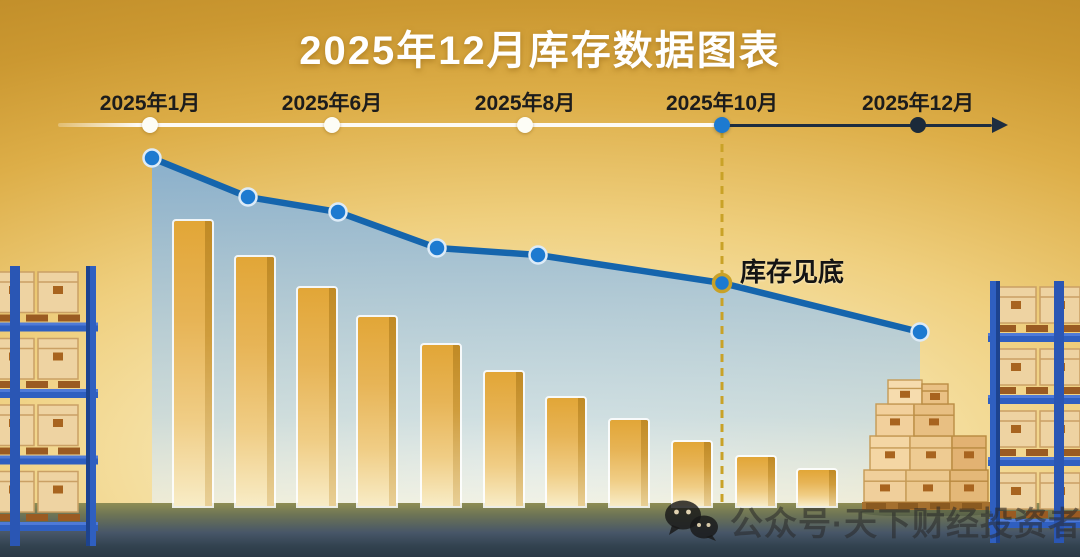 Image resolution: width=1080 pixels, height=557 pixels. What do you see at coordinates (150, 103) in the screenshot?
I see `timeline-label-0: 2025年1月` at bounding box center [150, 103].